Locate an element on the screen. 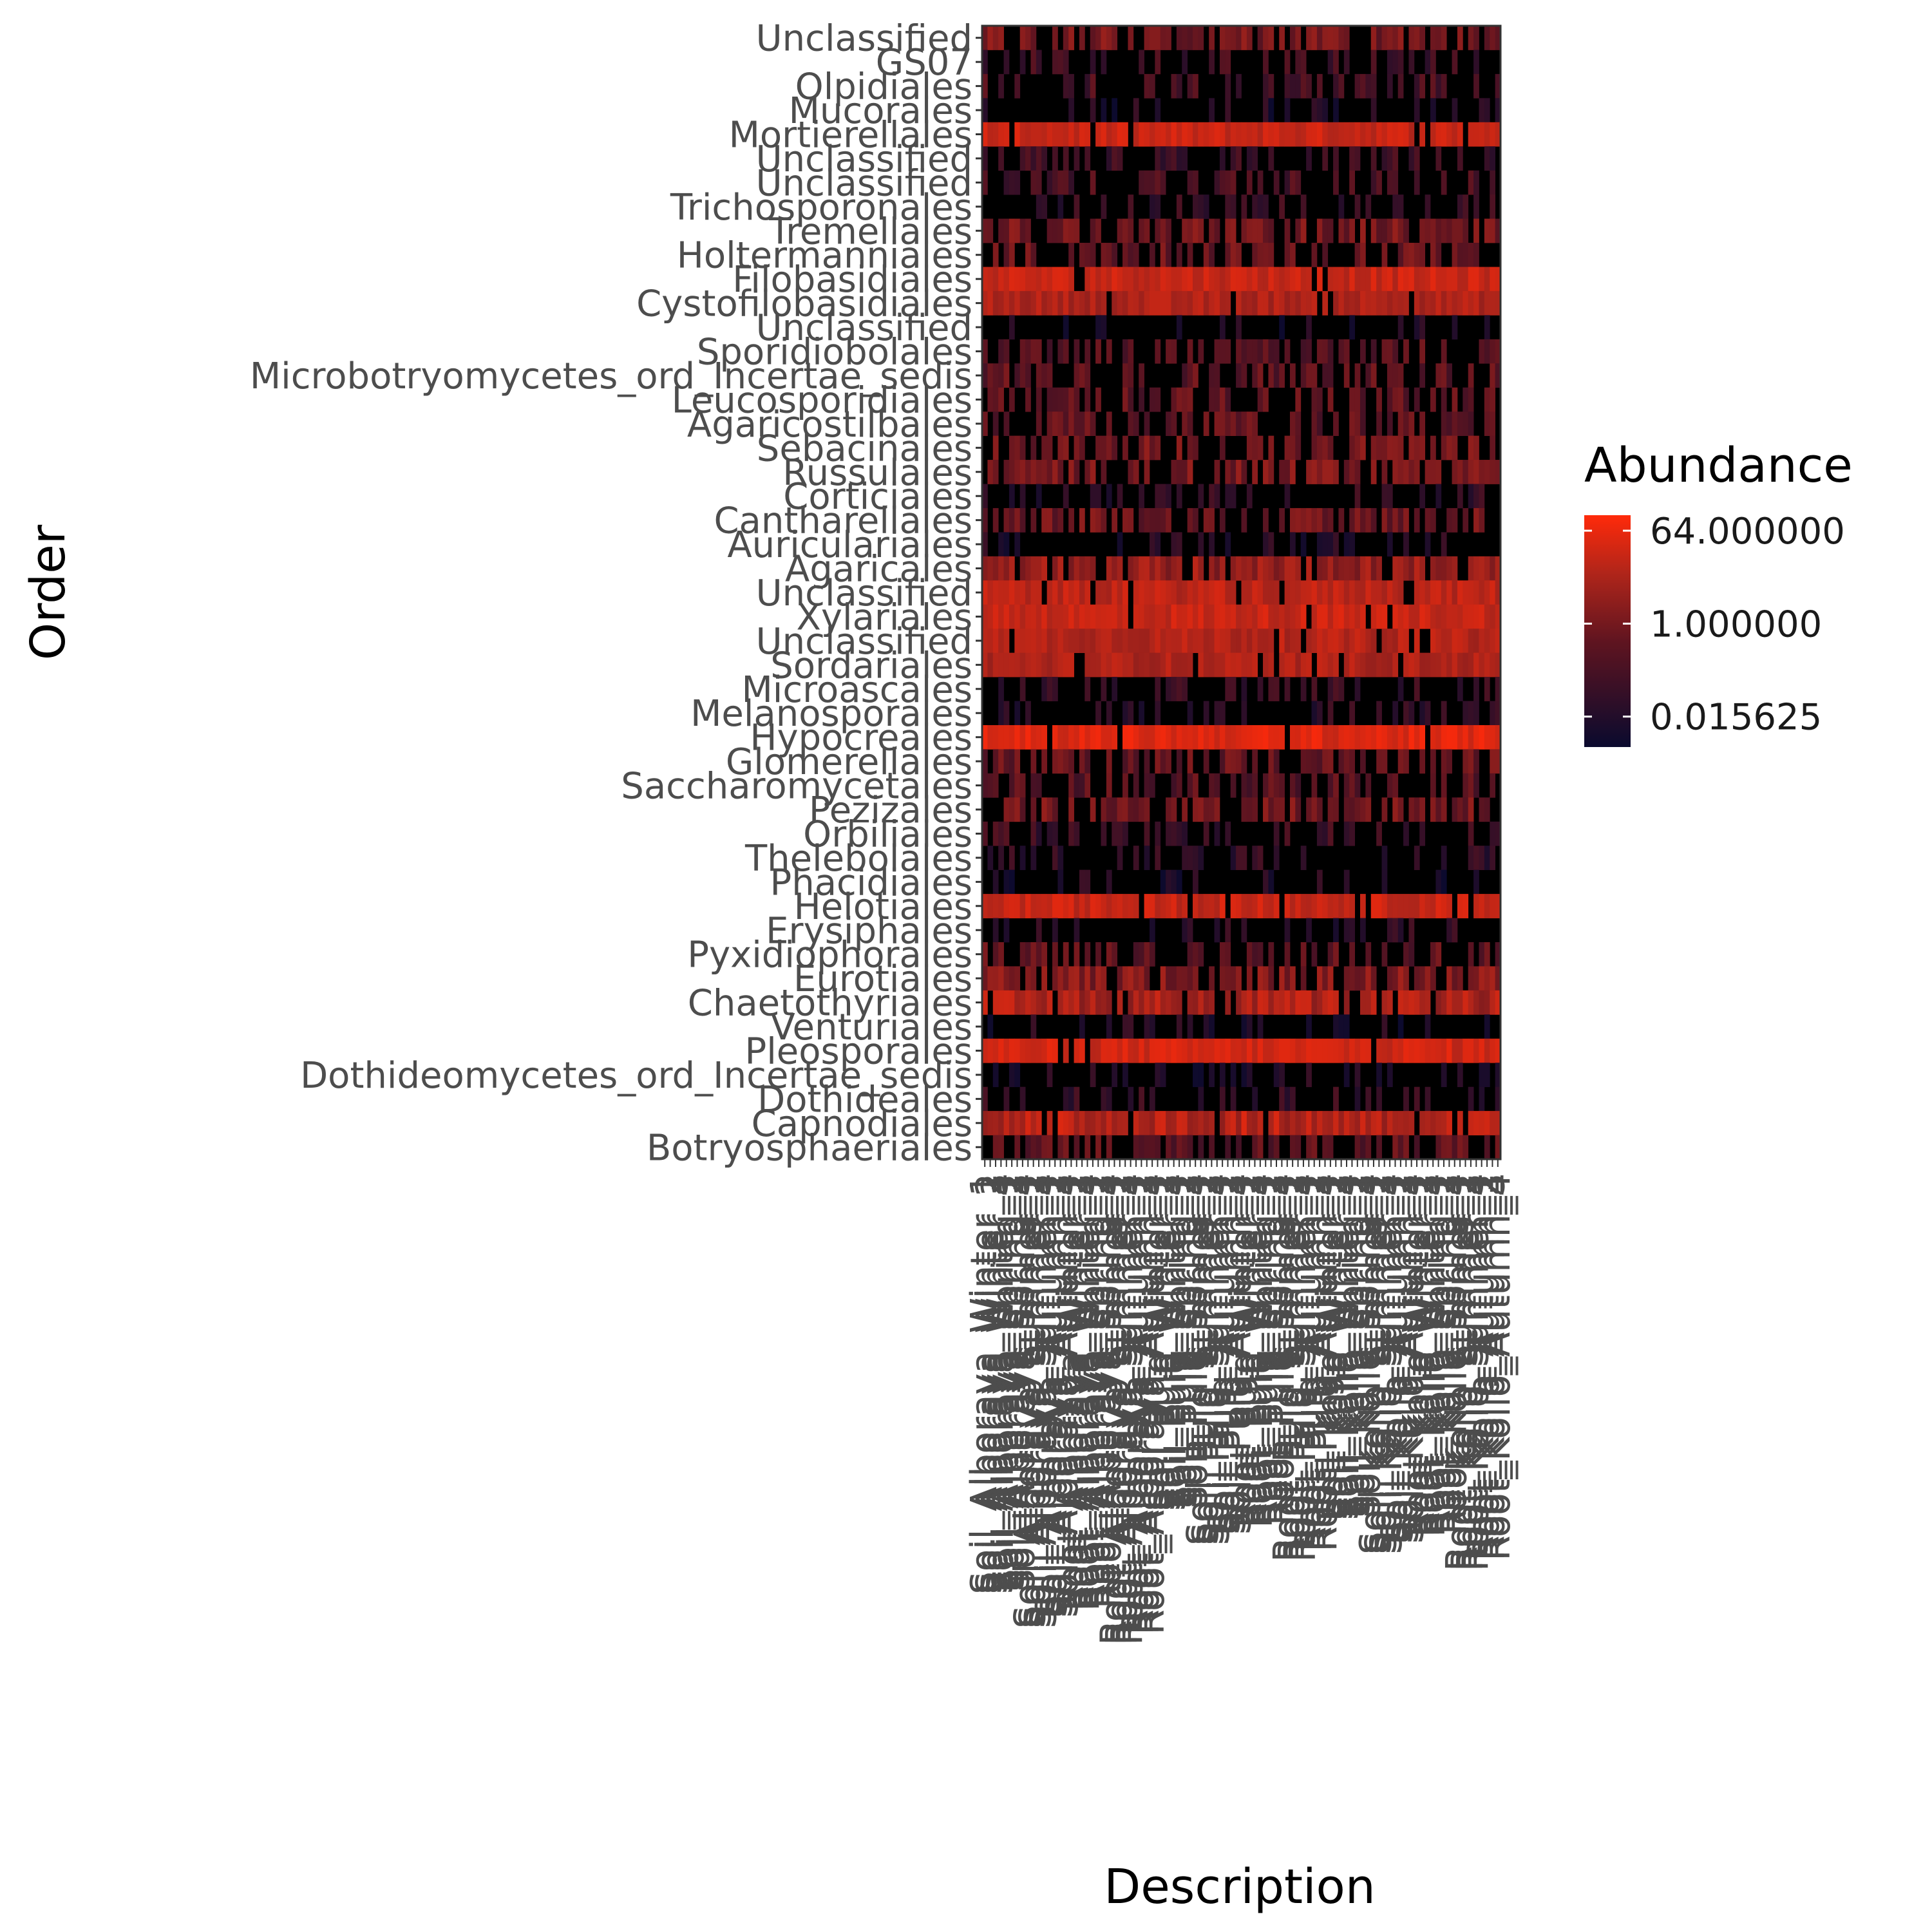  x-tick-label: Root_Puig_Spring_2 is located at coordinates (1271, 1349).